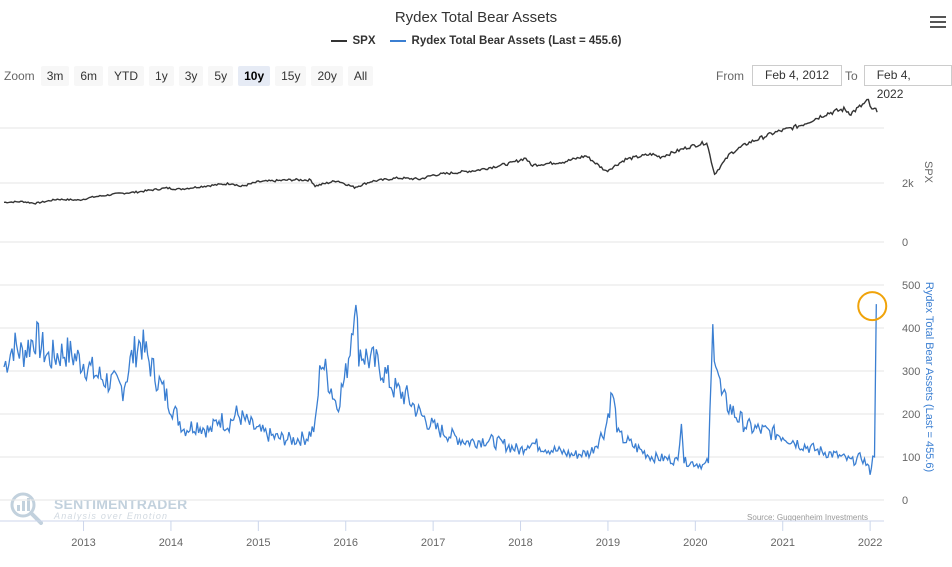 The image size is (952, 567). What do you see at coordinates (516, 41) in the screenshot?
I see `legend-label-bear-assets: Rydex Total Bear Assets (Last = 455.6)` at bounding box center [516, 41].